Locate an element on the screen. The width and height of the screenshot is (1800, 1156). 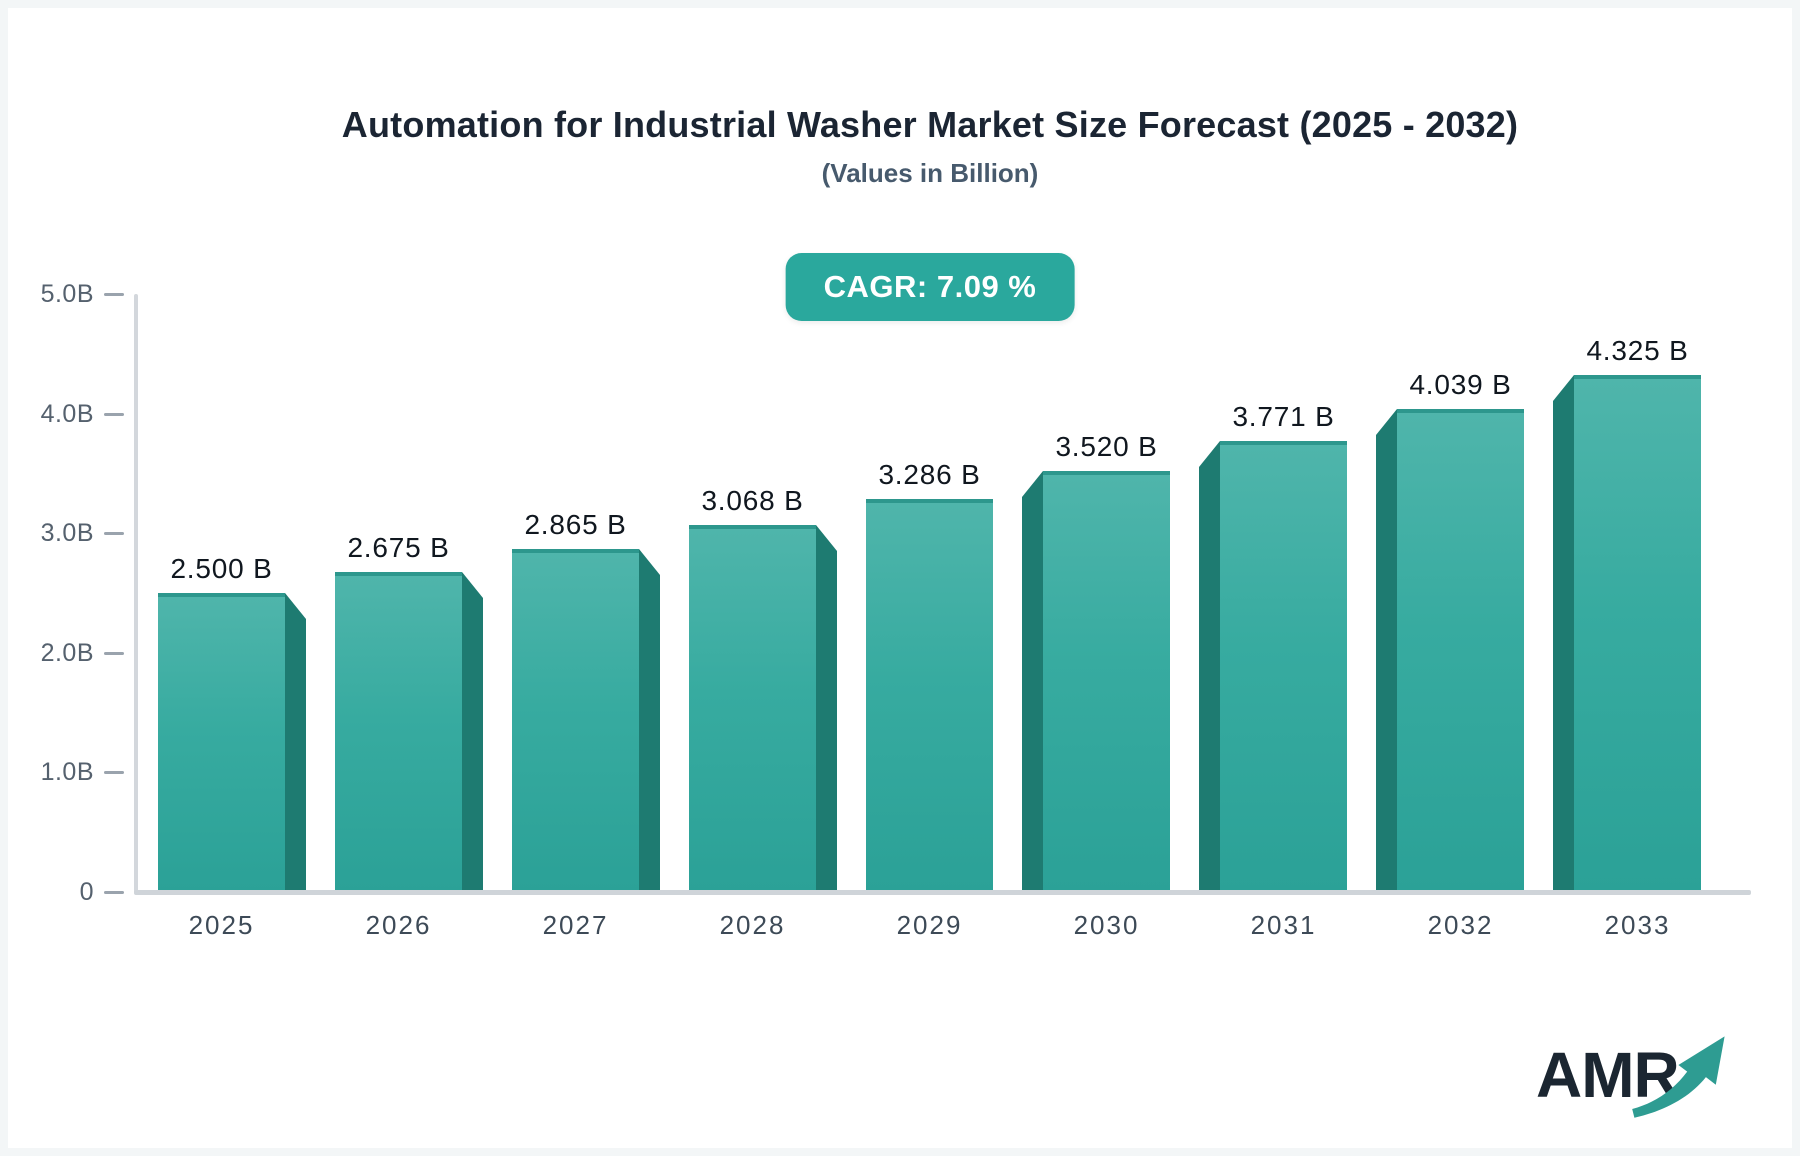
bar-2025 is located at coordinates (232, 742).